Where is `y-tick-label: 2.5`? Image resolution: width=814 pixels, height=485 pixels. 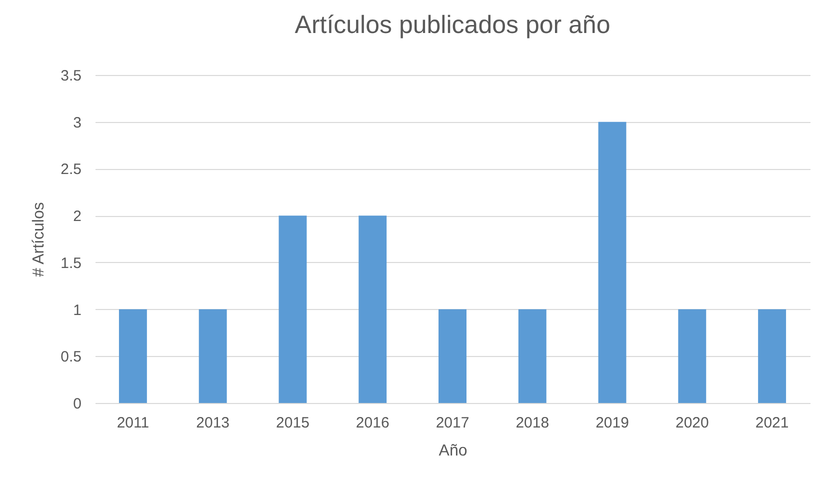
y-tick-label: 2.5 is located at coordinates (71, 169).